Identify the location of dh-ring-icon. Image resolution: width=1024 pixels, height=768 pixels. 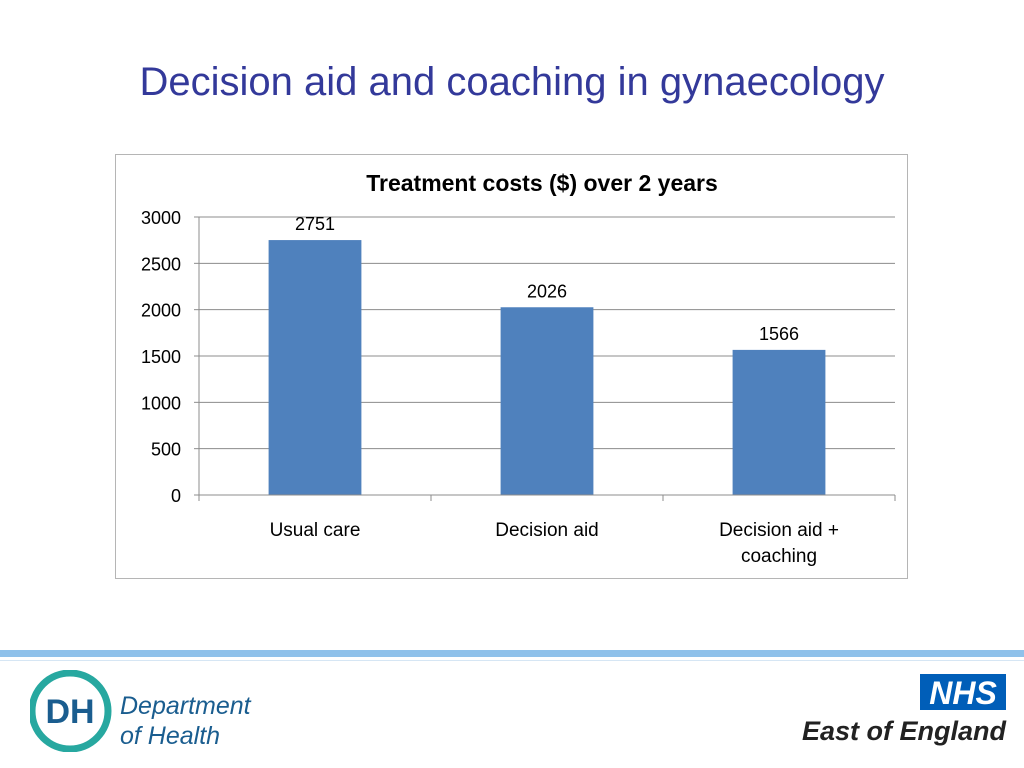
(71, 711).